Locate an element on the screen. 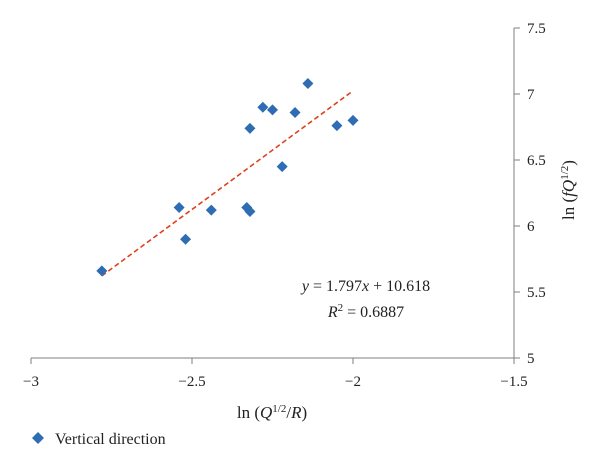  y-ticks: 5 5.5 6 6.5 7 7.5 is located at coordinates (530, 194).